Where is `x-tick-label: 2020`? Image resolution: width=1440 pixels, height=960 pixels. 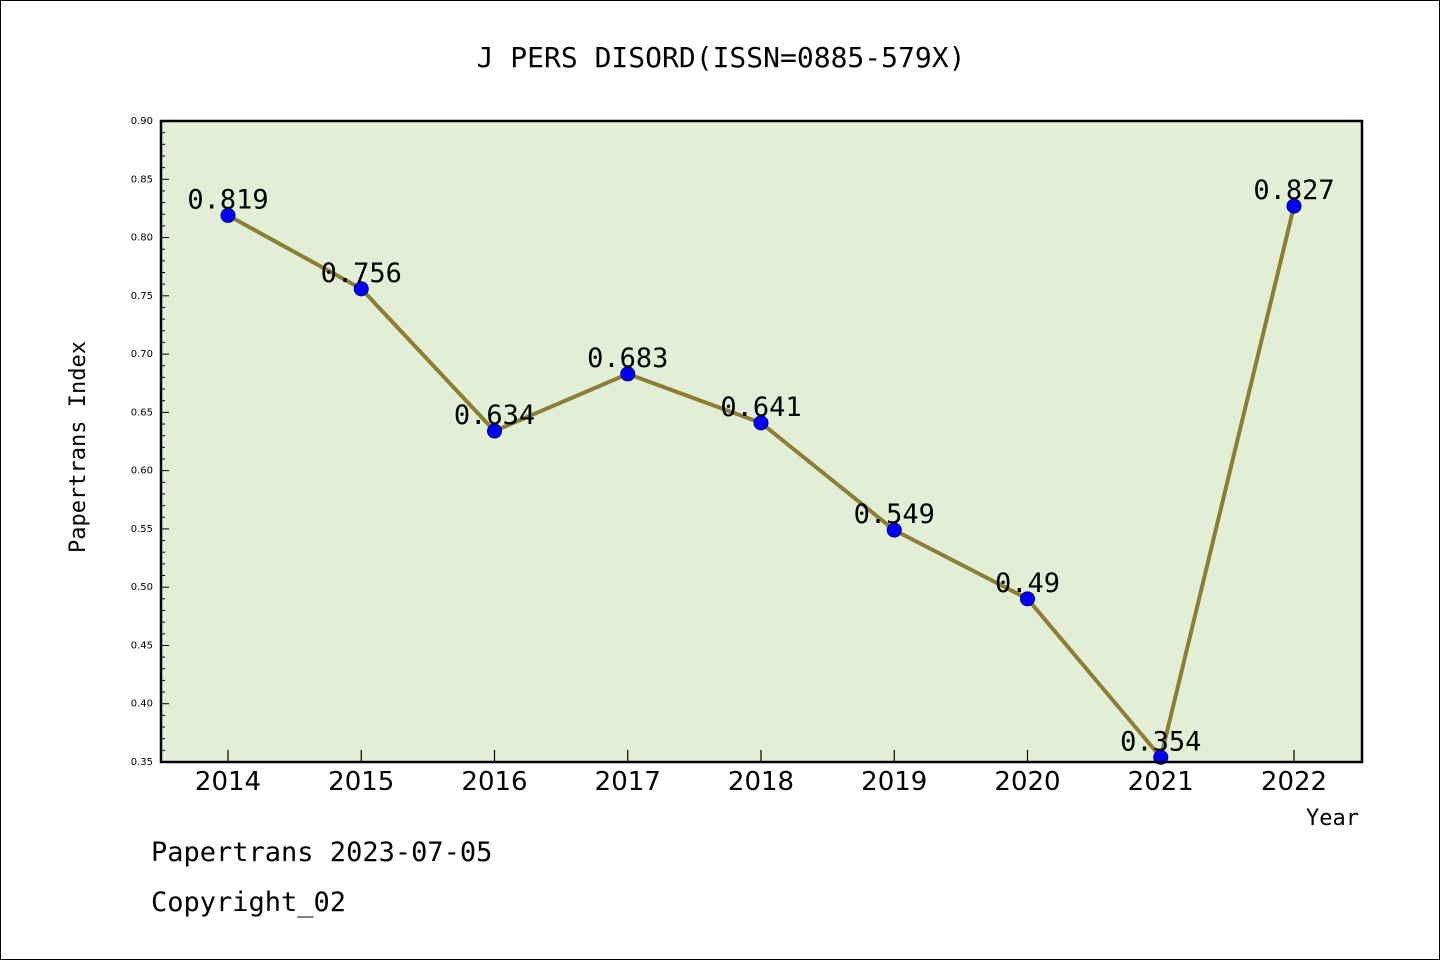
x-tick-label: 2020 is located at coordinates (1027, 782).